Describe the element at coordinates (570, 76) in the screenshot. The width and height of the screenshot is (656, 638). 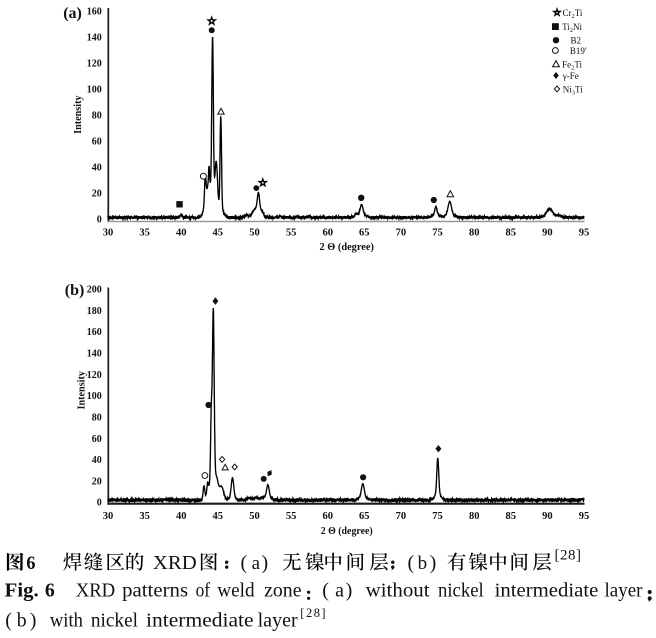
I see `svg-text: γ-Fe` at that location.